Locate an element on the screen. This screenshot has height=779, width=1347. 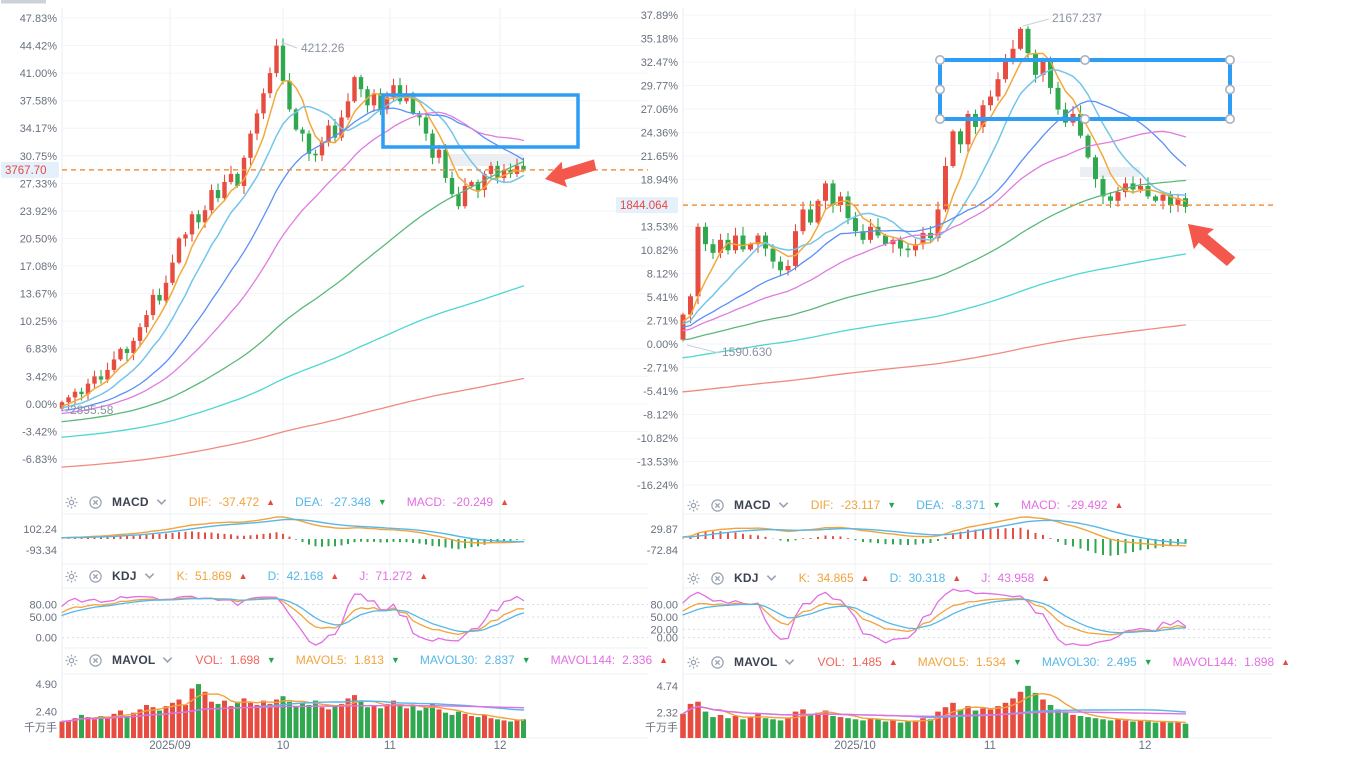
trend-arrow-icon: ▼ is located at coordinates (526, 660).